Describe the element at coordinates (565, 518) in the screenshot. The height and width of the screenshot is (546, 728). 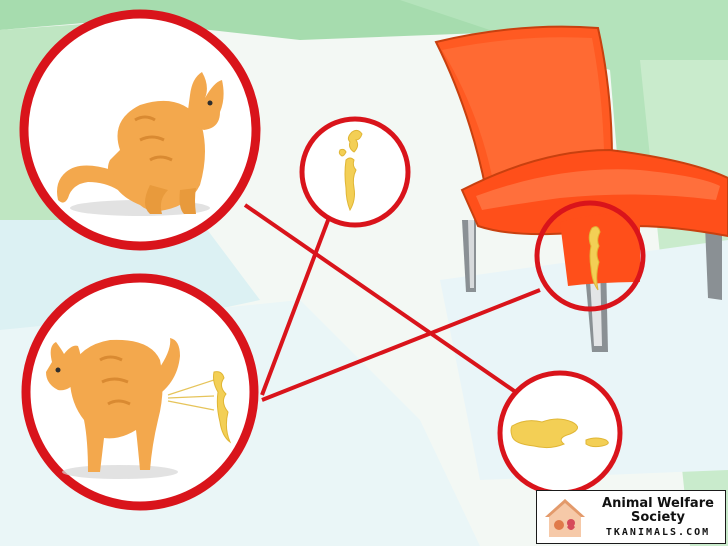
I see `house-logo-icon` at that location.